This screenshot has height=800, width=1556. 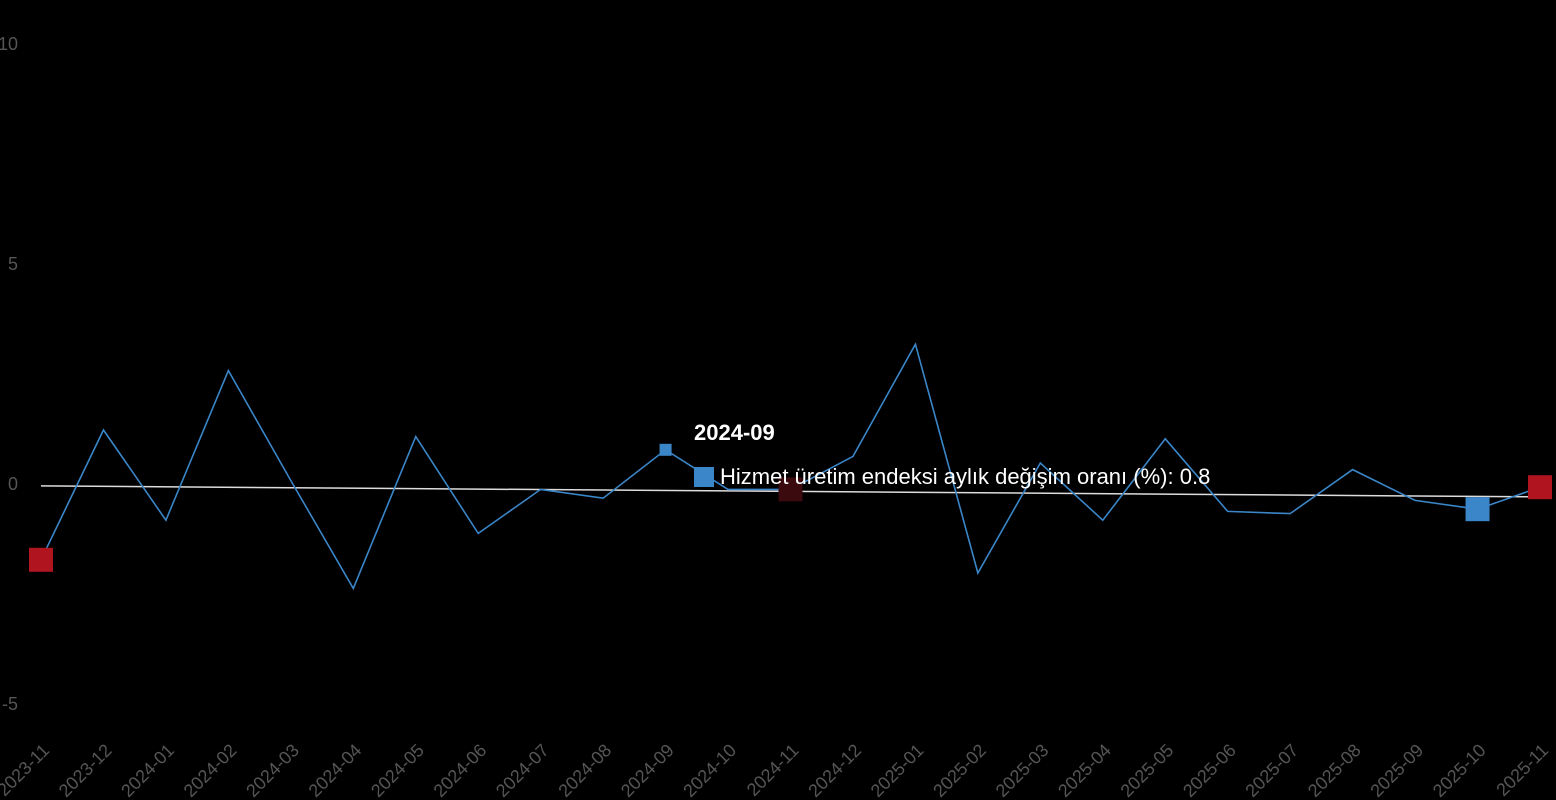 What do you see at coordinates (272, 770) in the screenshot?
I see `x-tick-label: 2024-03` at bounding box center [272, 770].